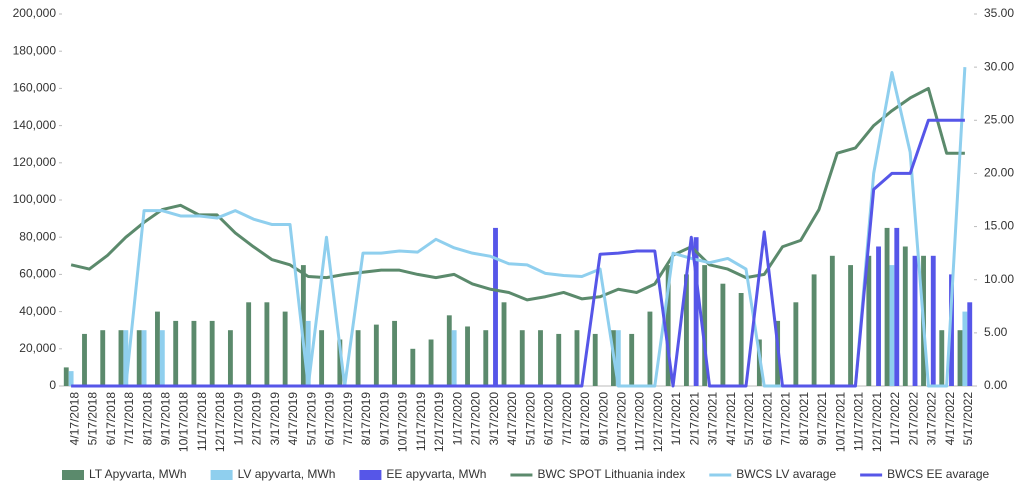 This screenshot has height=494, width=1024. I want to click on x-tick-label: 1/17/2021, so click(676, 419).